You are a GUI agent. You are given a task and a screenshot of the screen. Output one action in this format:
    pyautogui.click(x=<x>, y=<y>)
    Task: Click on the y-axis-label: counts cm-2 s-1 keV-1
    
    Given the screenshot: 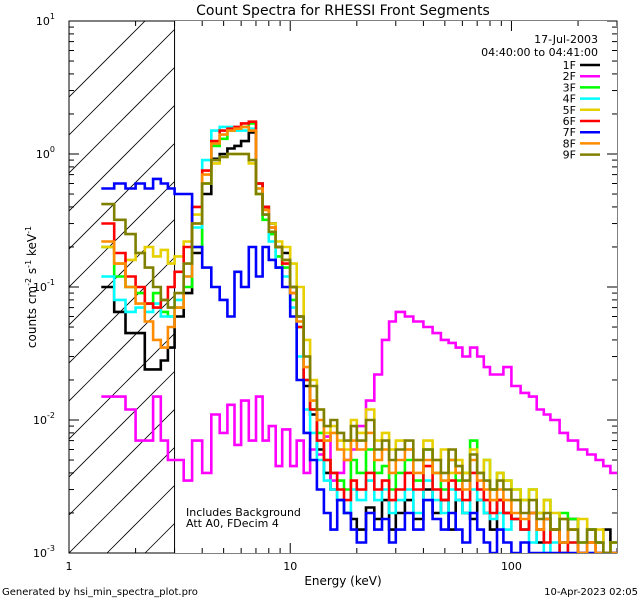 What is the action you would take?
    pyautogui.click(x=31, y=287)
    